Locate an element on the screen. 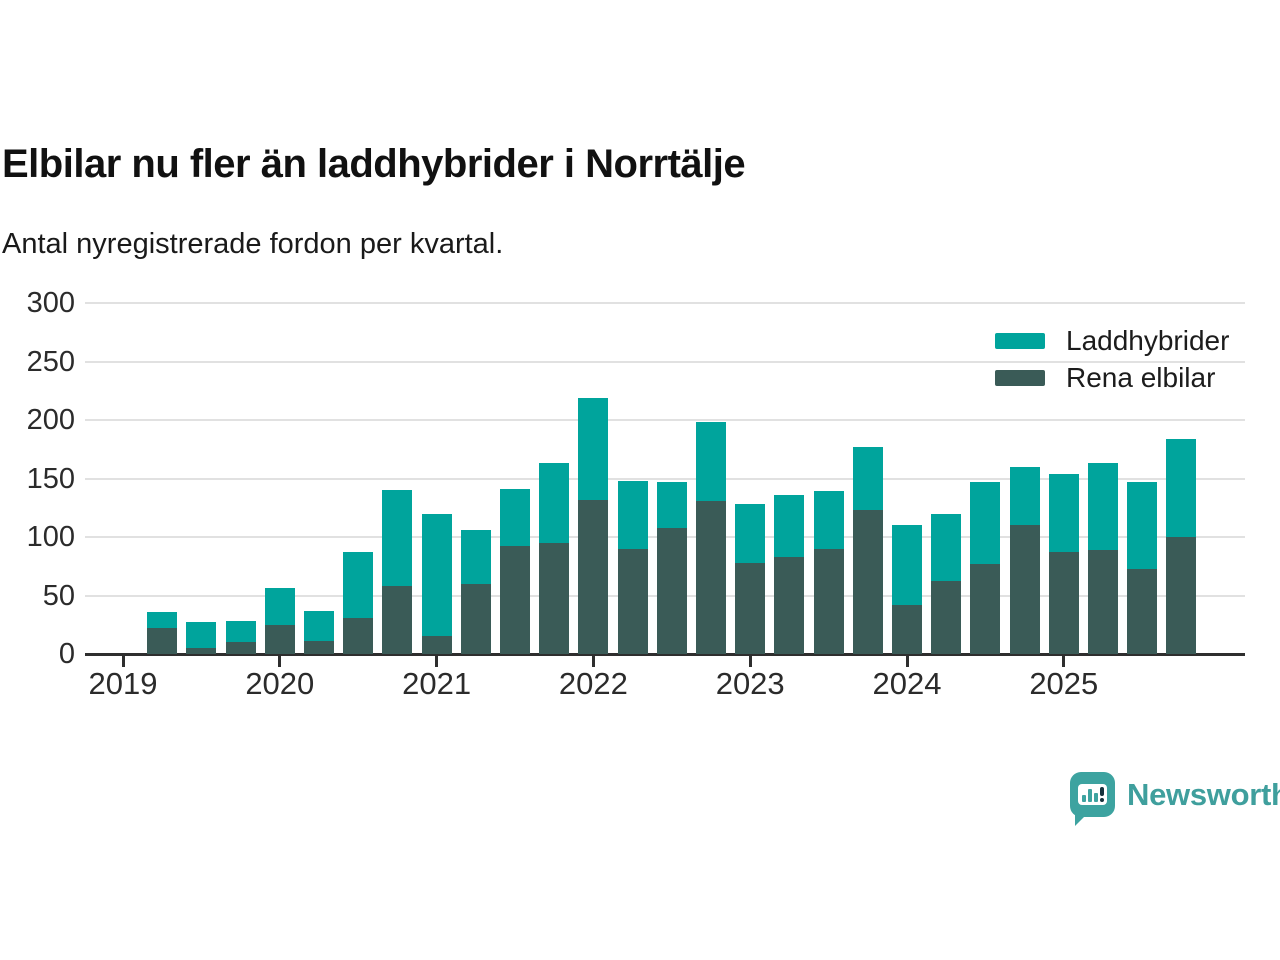 The width and height of the screenshot is (1280, 960). bar-2021-q4 is located at coordinates (554, 558).